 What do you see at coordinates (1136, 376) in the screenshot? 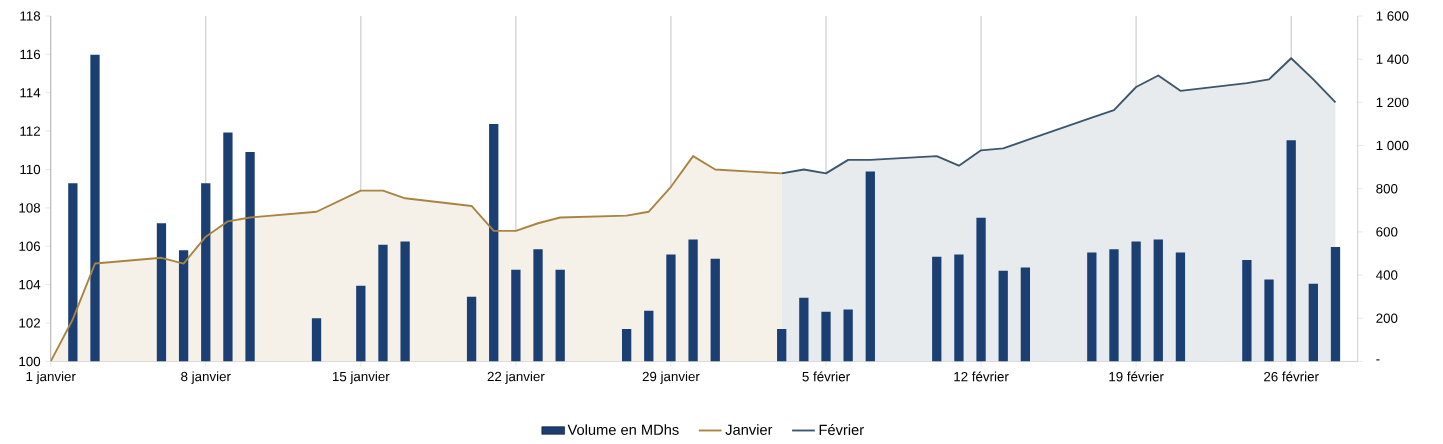
I see `x-tick-label: 19 février` at bounding box center [1136, 376].